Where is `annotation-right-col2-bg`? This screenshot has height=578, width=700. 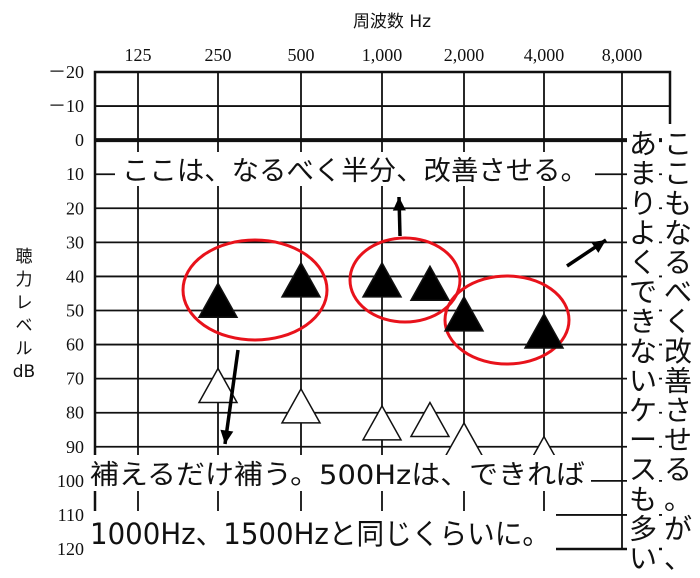
annotation-right-col2-bg is located at coordinates (643, 346).